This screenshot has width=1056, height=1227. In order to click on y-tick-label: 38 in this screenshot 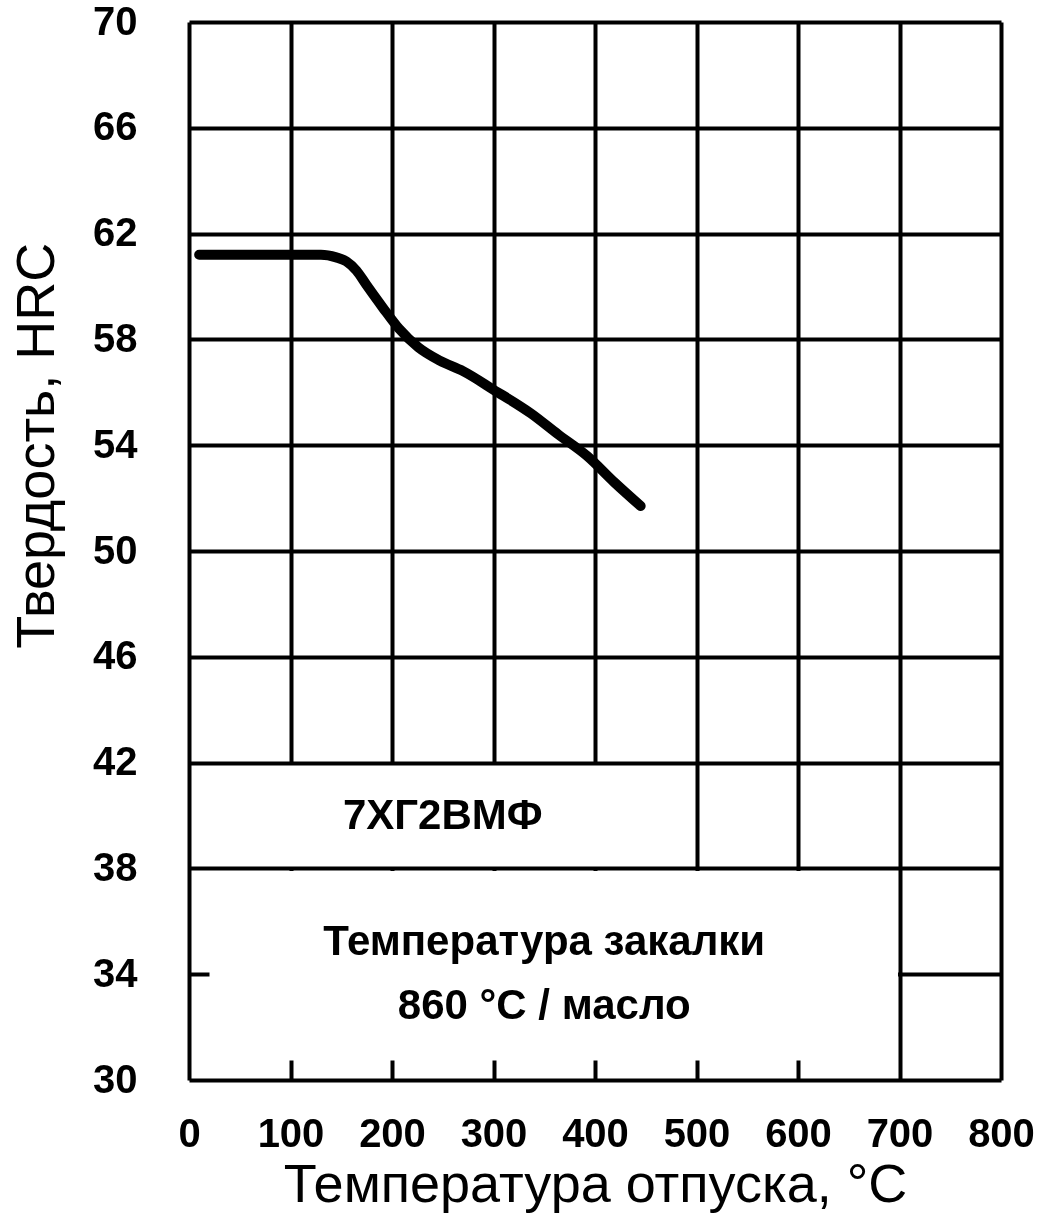, I will do `click(115, 866)`.